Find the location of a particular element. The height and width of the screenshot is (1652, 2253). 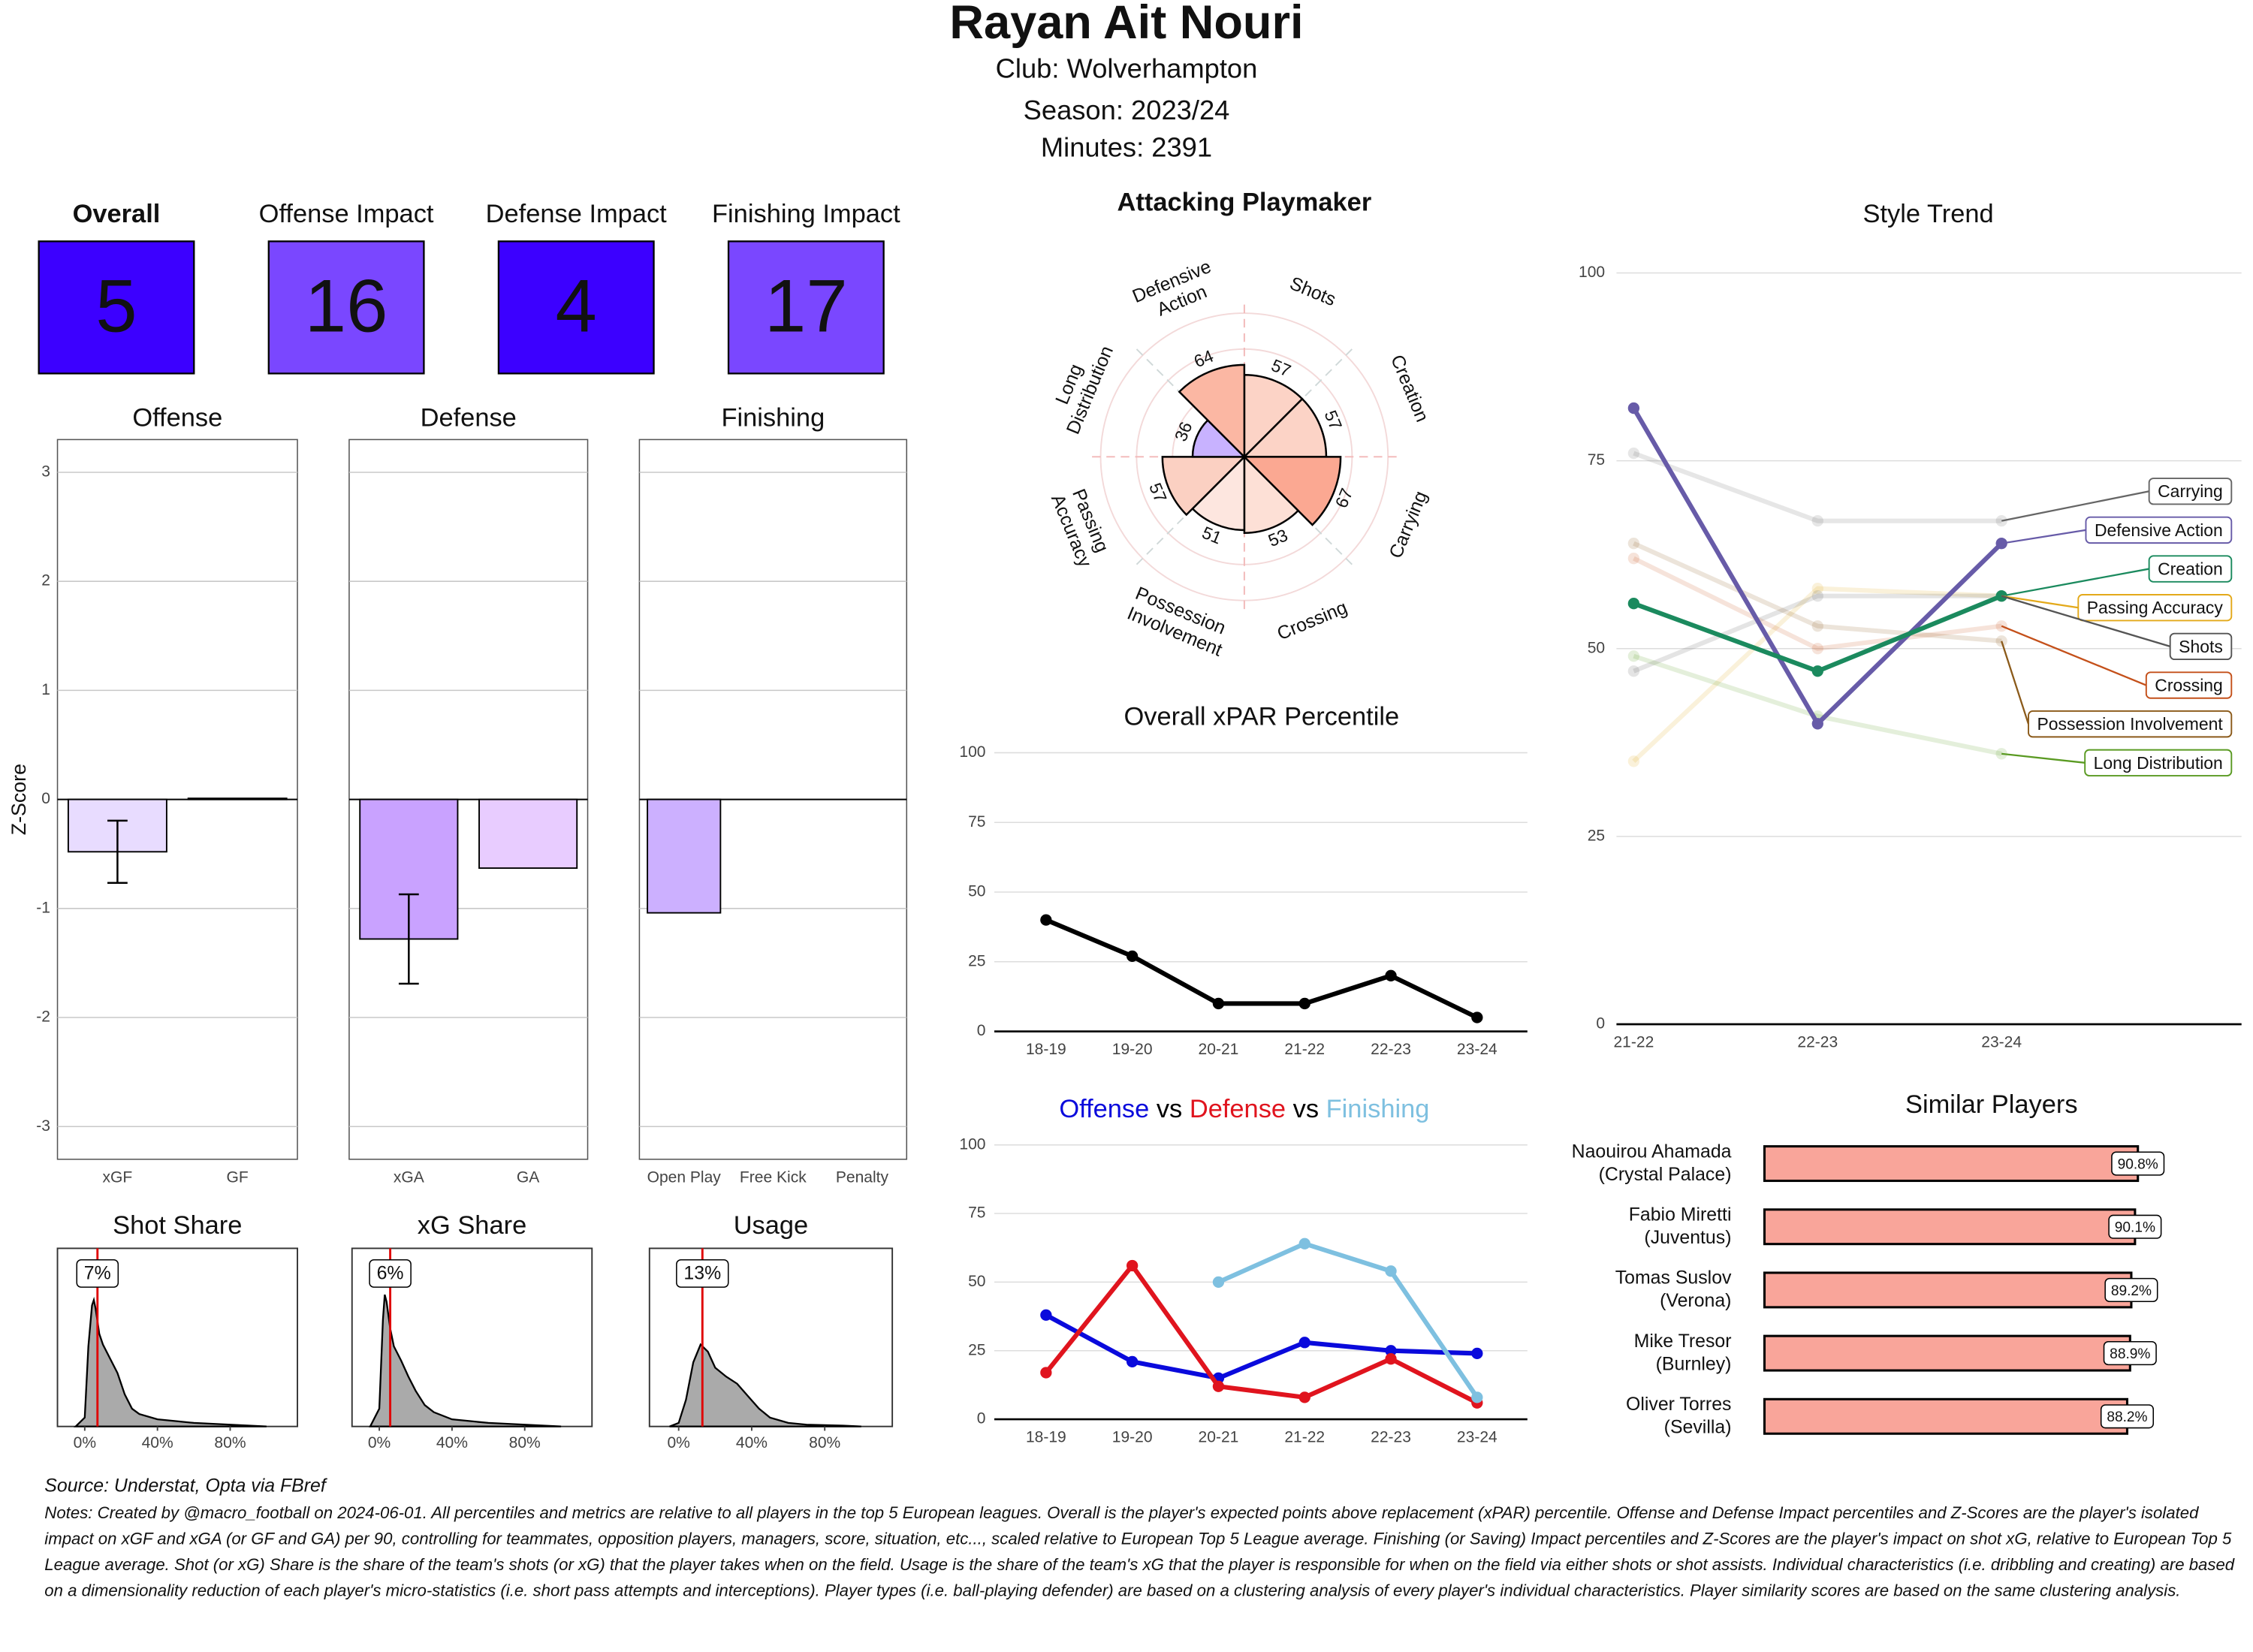

chart-title: Overall xPAR Percentile is located at coordinates (1262, 717).